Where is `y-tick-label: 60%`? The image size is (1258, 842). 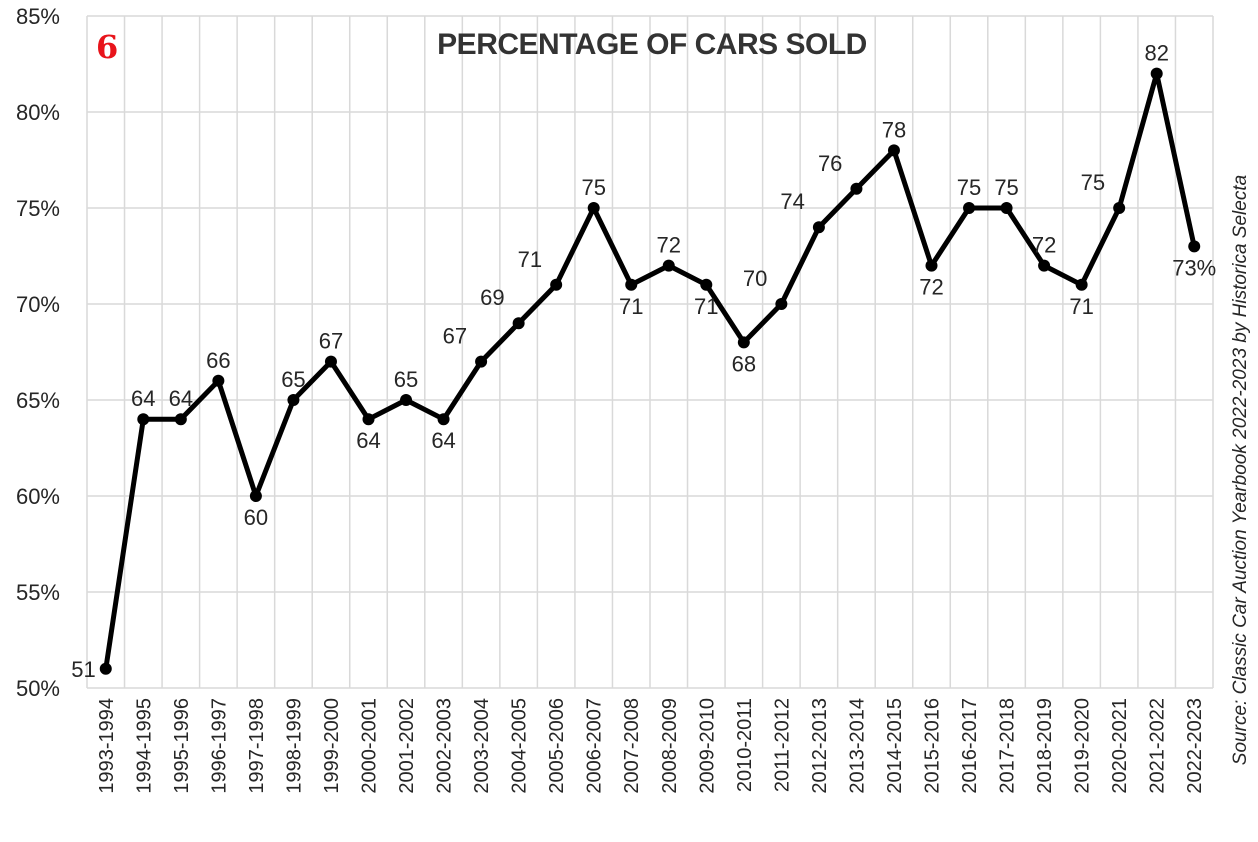 y-tick-label: 60% is located at coordinates (38, 496).